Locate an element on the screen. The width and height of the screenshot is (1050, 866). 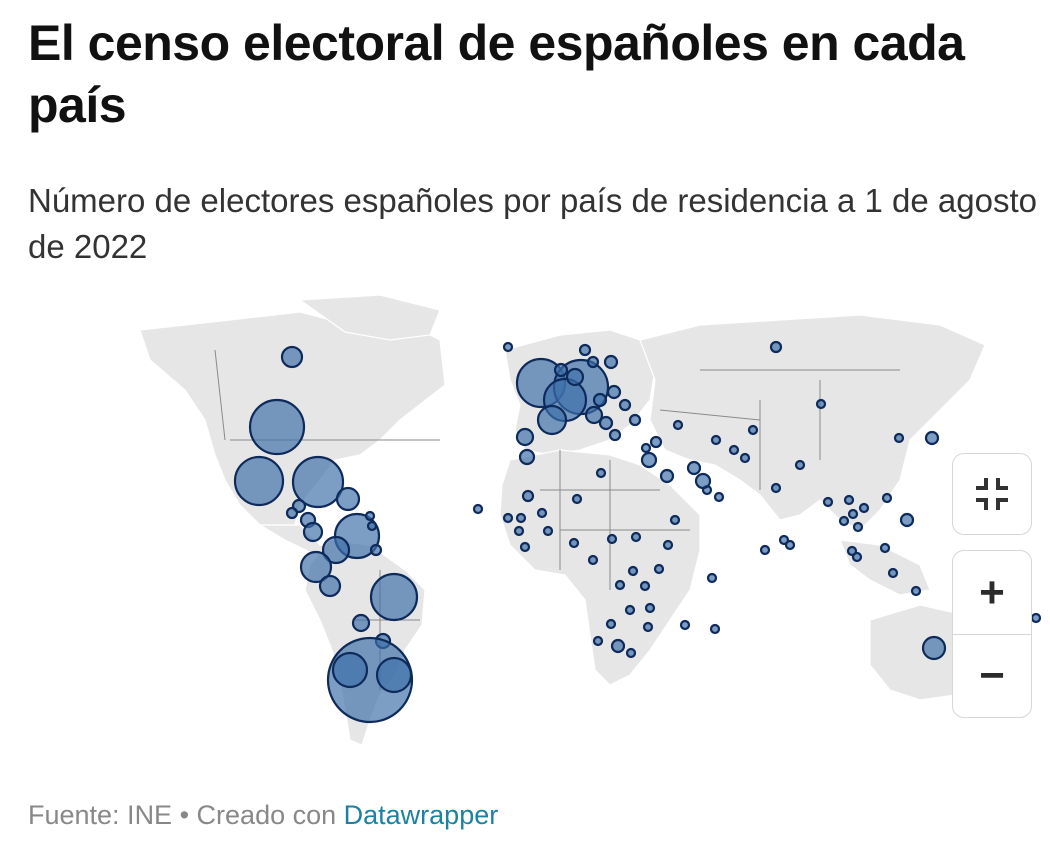
zoom-in-button: + is located at coordinates (992, 592).